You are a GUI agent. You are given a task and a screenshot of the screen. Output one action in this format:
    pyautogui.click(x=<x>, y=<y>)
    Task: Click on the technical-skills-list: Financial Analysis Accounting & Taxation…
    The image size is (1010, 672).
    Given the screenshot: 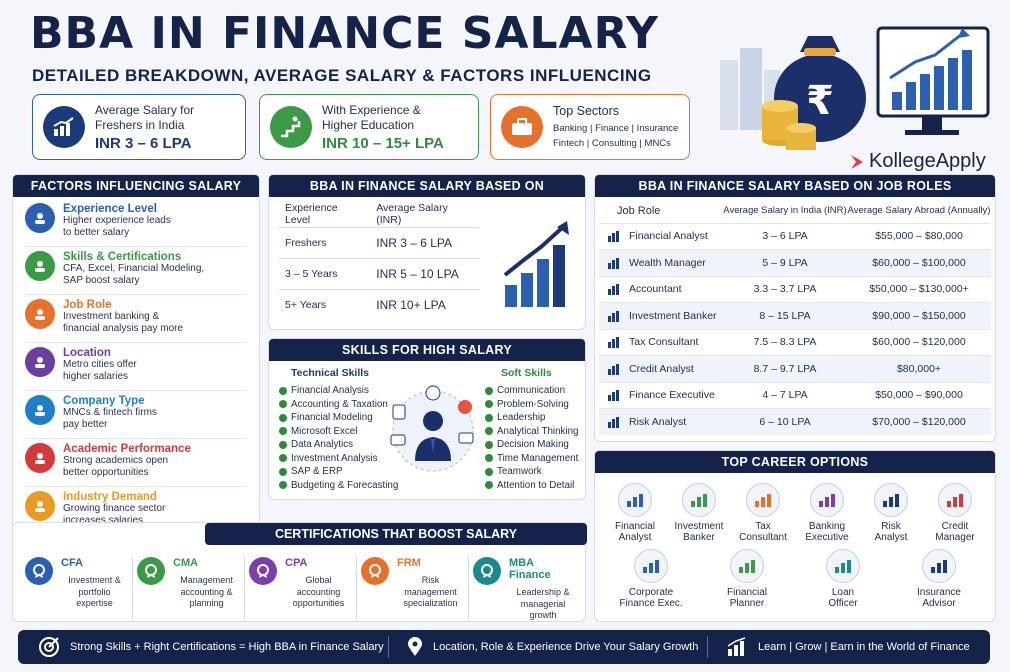 What is the action you would take?
    pyautogui.click(x=339, y=438)
    